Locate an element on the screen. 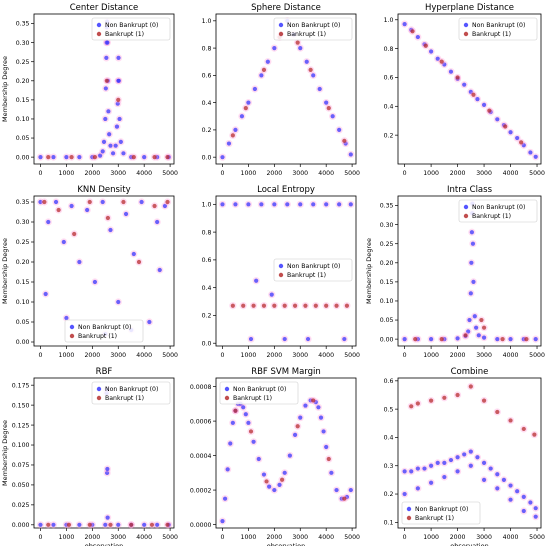  x-tick-label: 1000 is located at coordinates (67, 173).